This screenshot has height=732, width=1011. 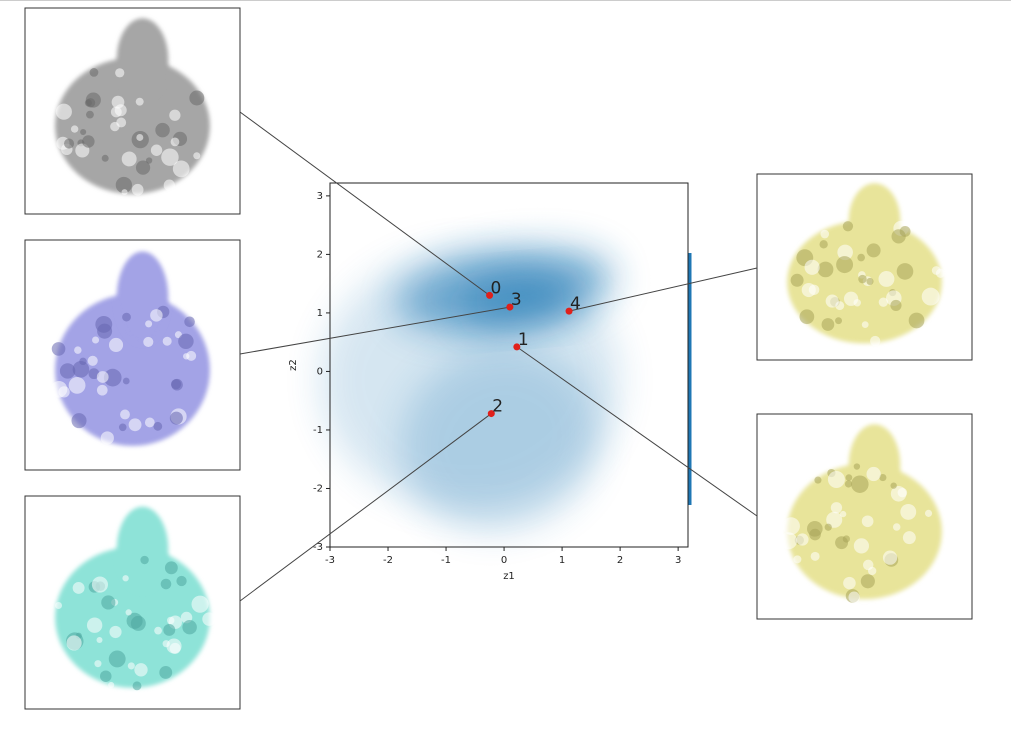 I want to click on y-tick-label: -1, so click(x=318, y=430).